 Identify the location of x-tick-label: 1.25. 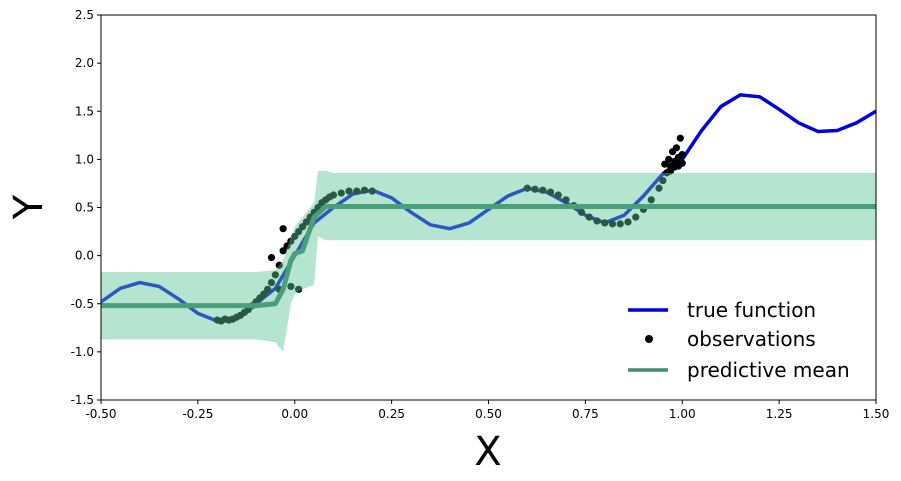
(779, 414).